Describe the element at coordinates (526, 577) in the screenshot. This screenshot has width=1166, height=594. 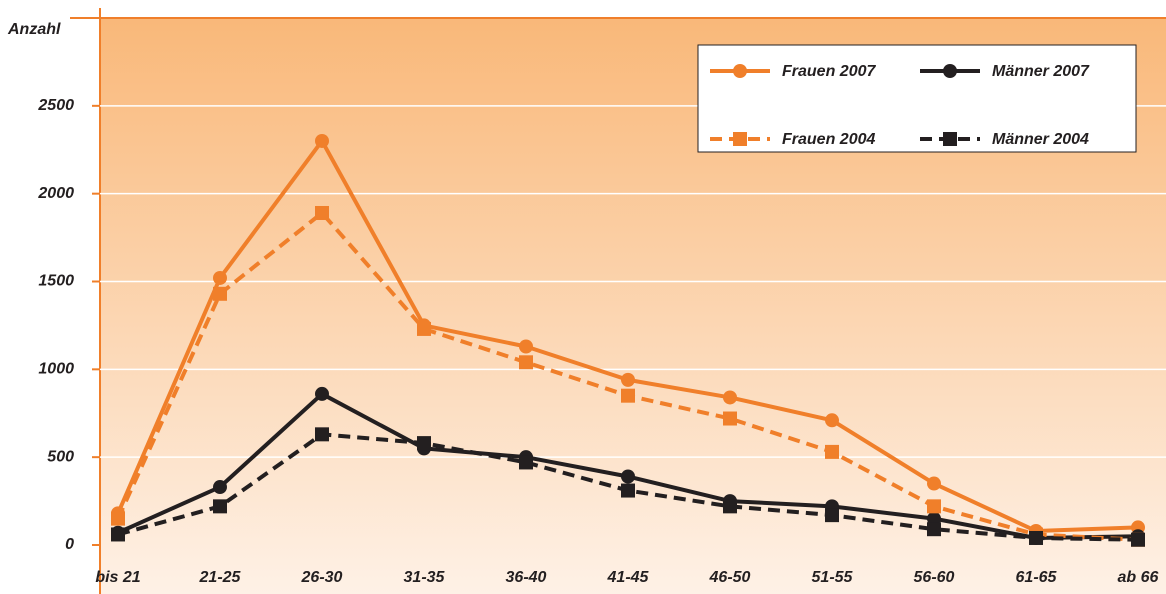
I see `x-tick-label: 36-40` at that location.